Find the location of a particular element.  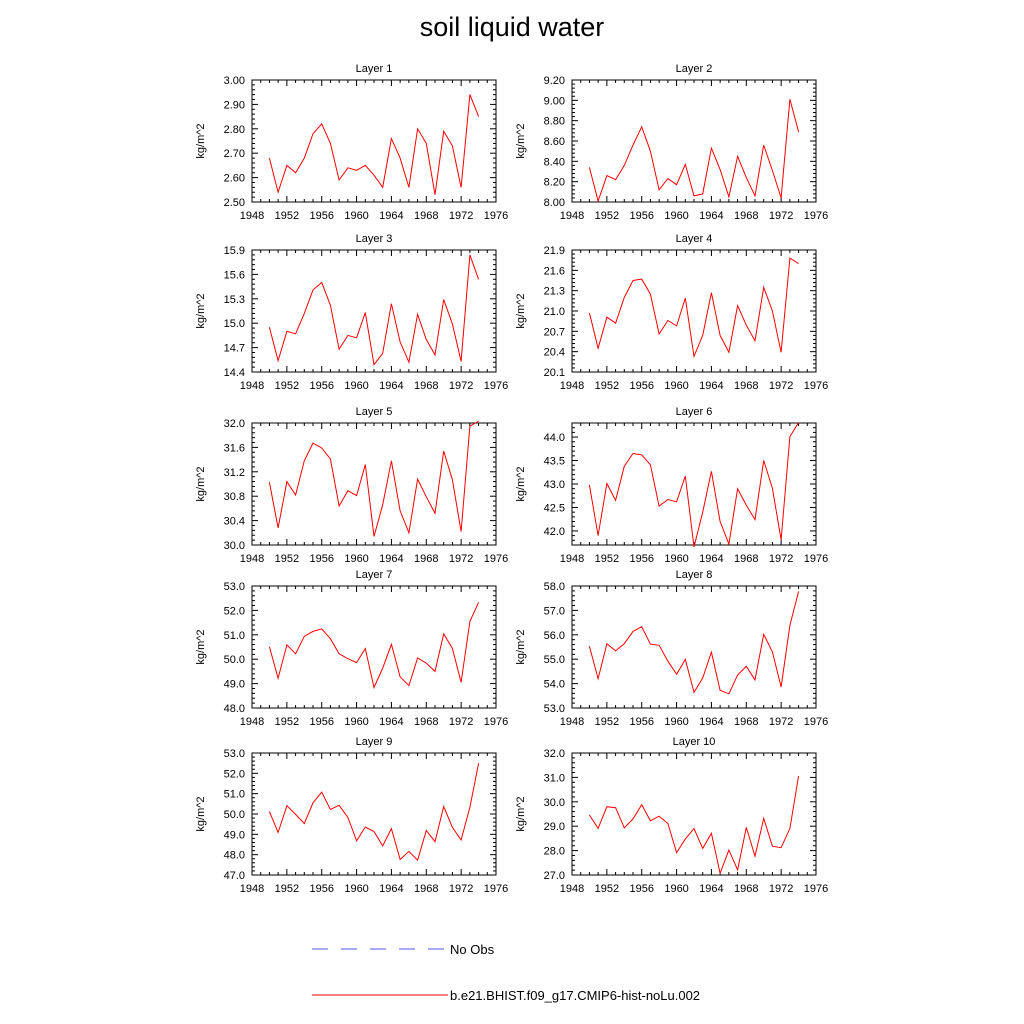

y-tick-label: 20.4 is located at coordinates (554, 353).